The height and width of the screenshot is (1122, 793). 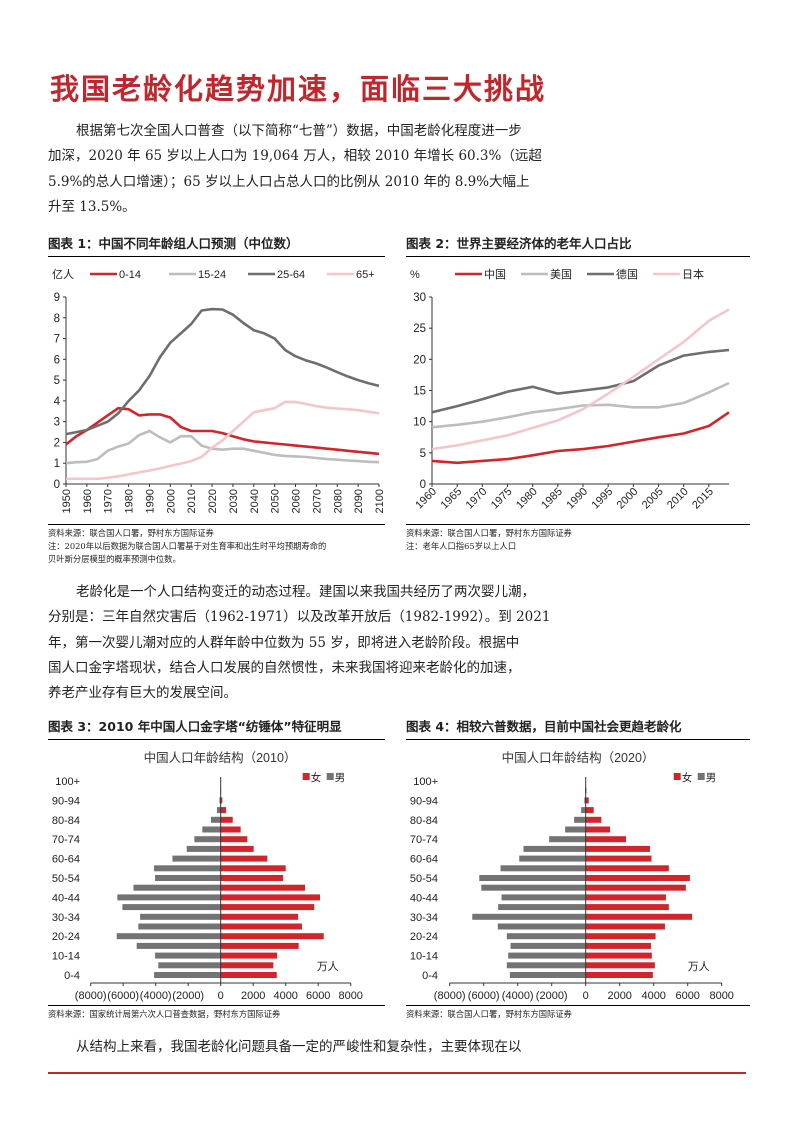 What do you see at coordinates (212, 275) in the screenshot?
I see `legend-label: 15-24` at bounding box center [212, 275].